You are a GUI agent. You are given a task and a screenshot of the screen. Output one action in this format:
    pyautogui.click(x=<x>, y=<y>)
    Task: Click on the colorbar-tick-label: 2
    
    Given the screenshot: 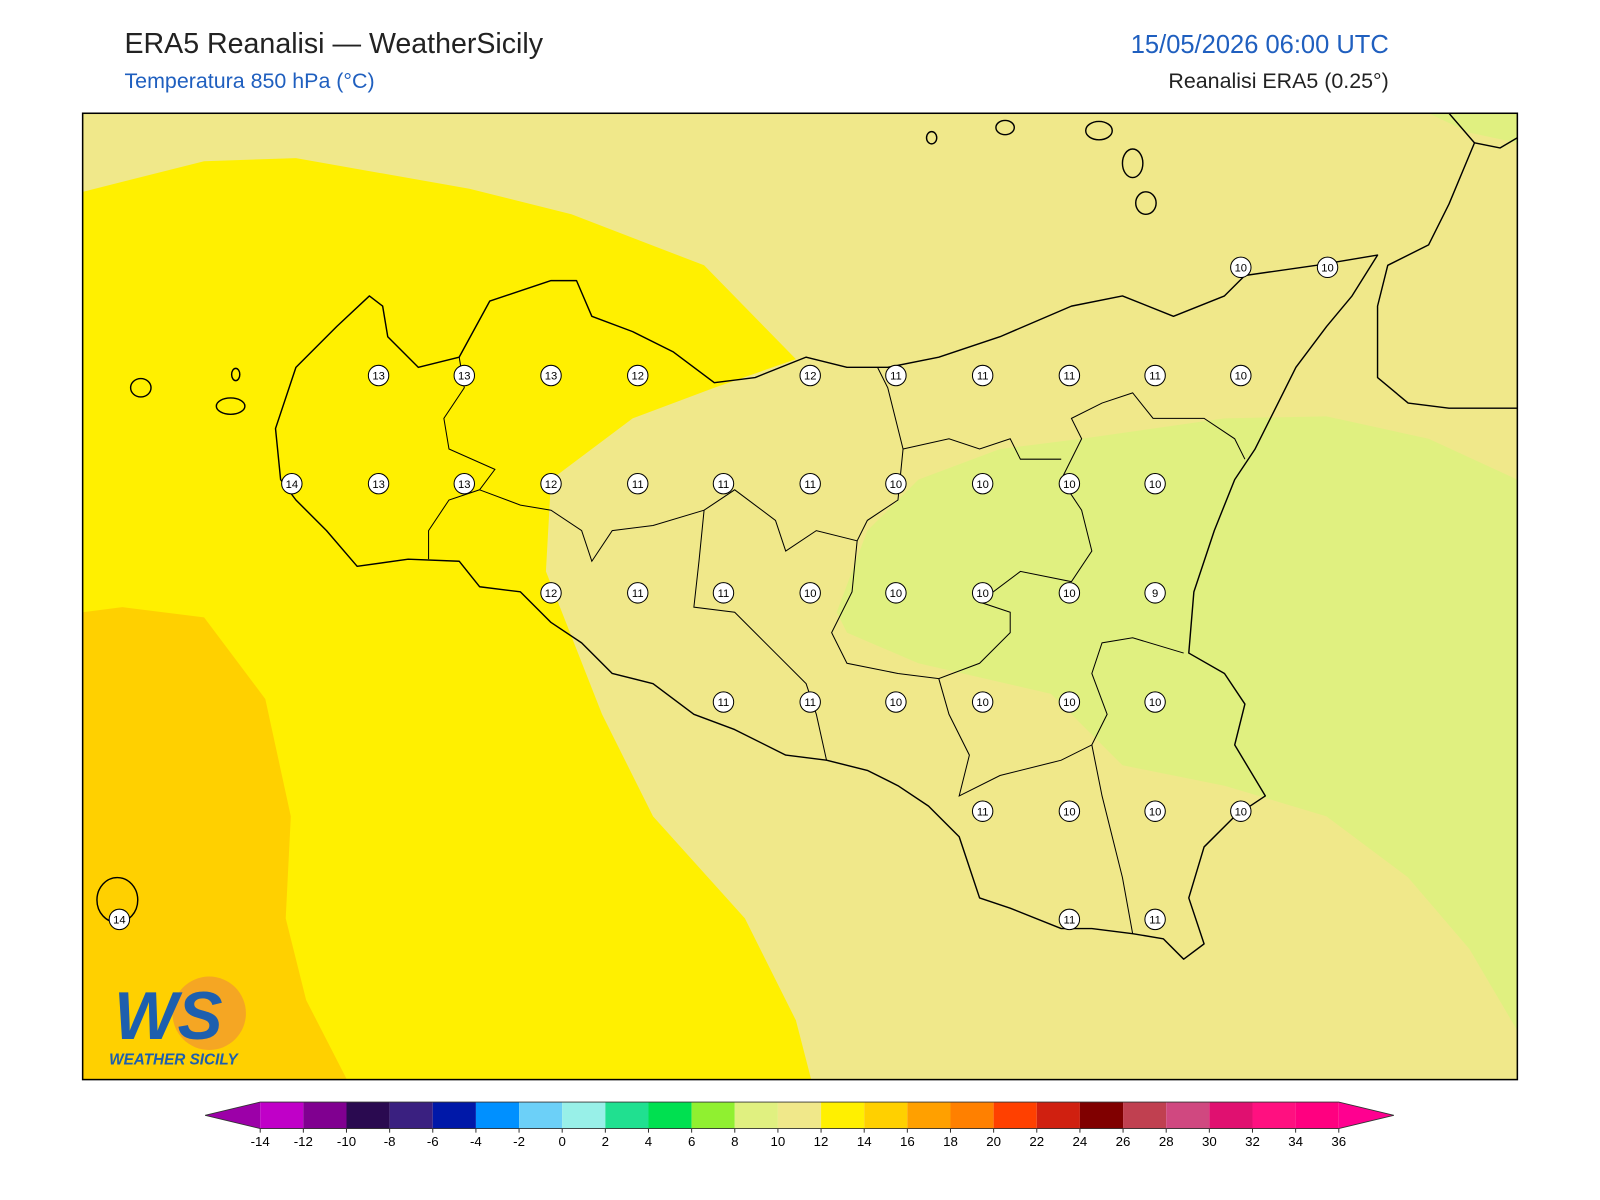 What is the action you would take?
    pyautogui.click(x=605, y=1141)
    